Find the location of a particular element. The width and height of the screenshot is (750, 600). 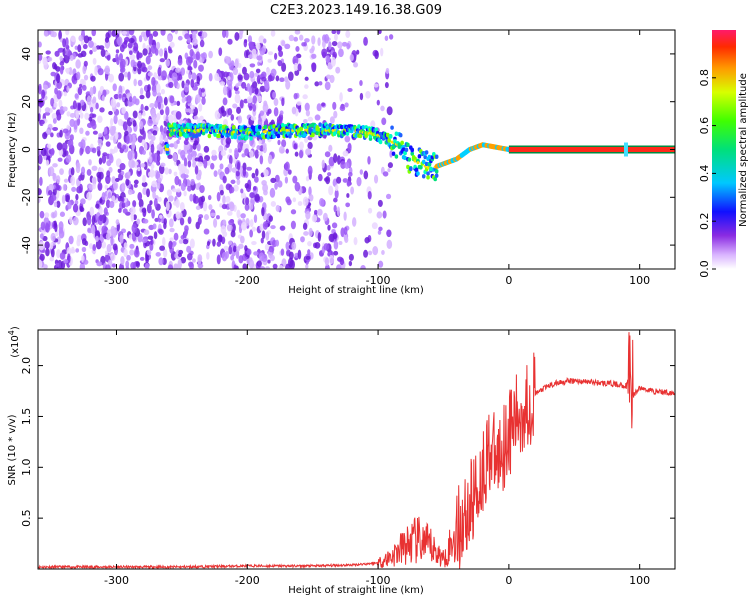

snr-ytick-label: 0.5 is located at coordinates (26, 518).